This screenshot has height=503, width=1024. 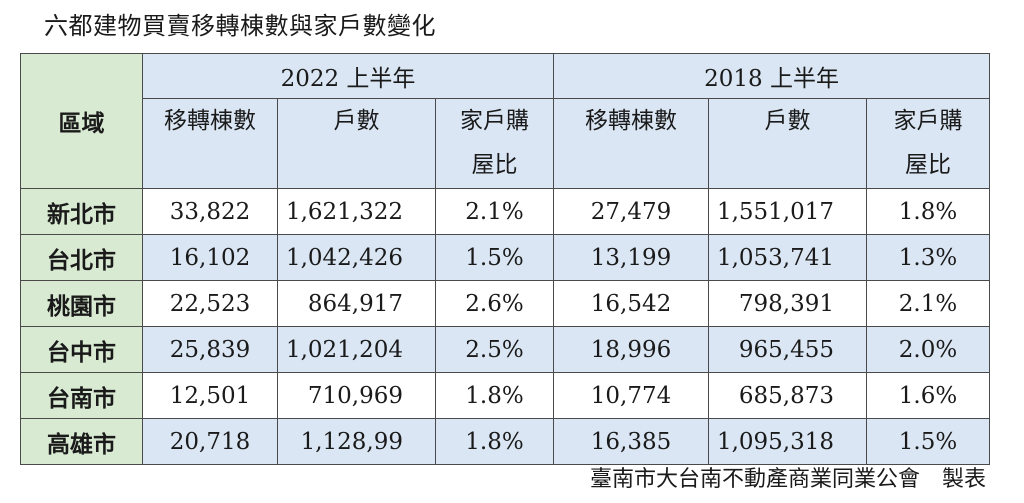 I want to click on region-label: 台北市, so click(x=81, y=257).